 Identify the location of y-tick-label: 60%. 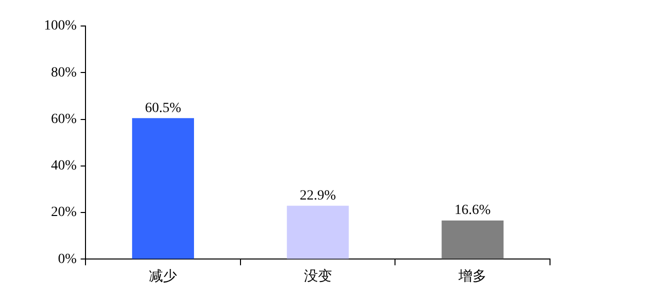
(63, 119).